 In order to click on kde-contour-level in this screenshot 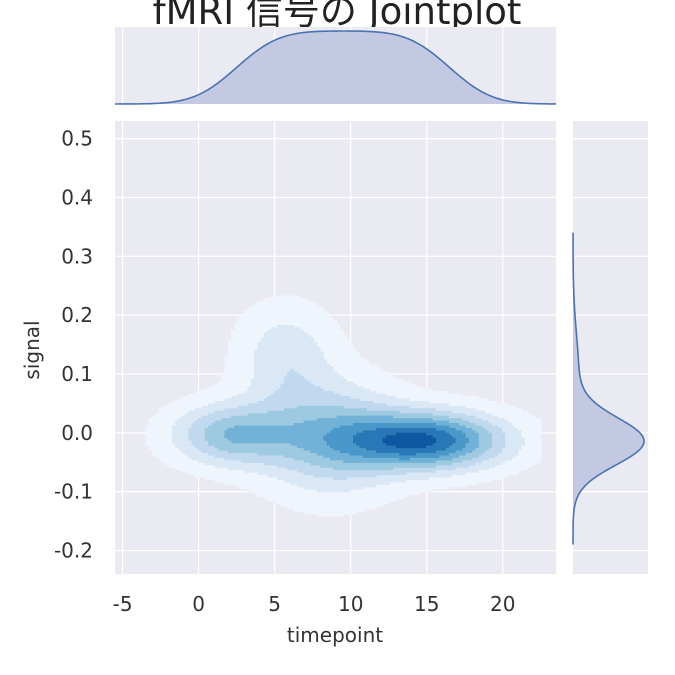, I will do `click(409, 440)`.